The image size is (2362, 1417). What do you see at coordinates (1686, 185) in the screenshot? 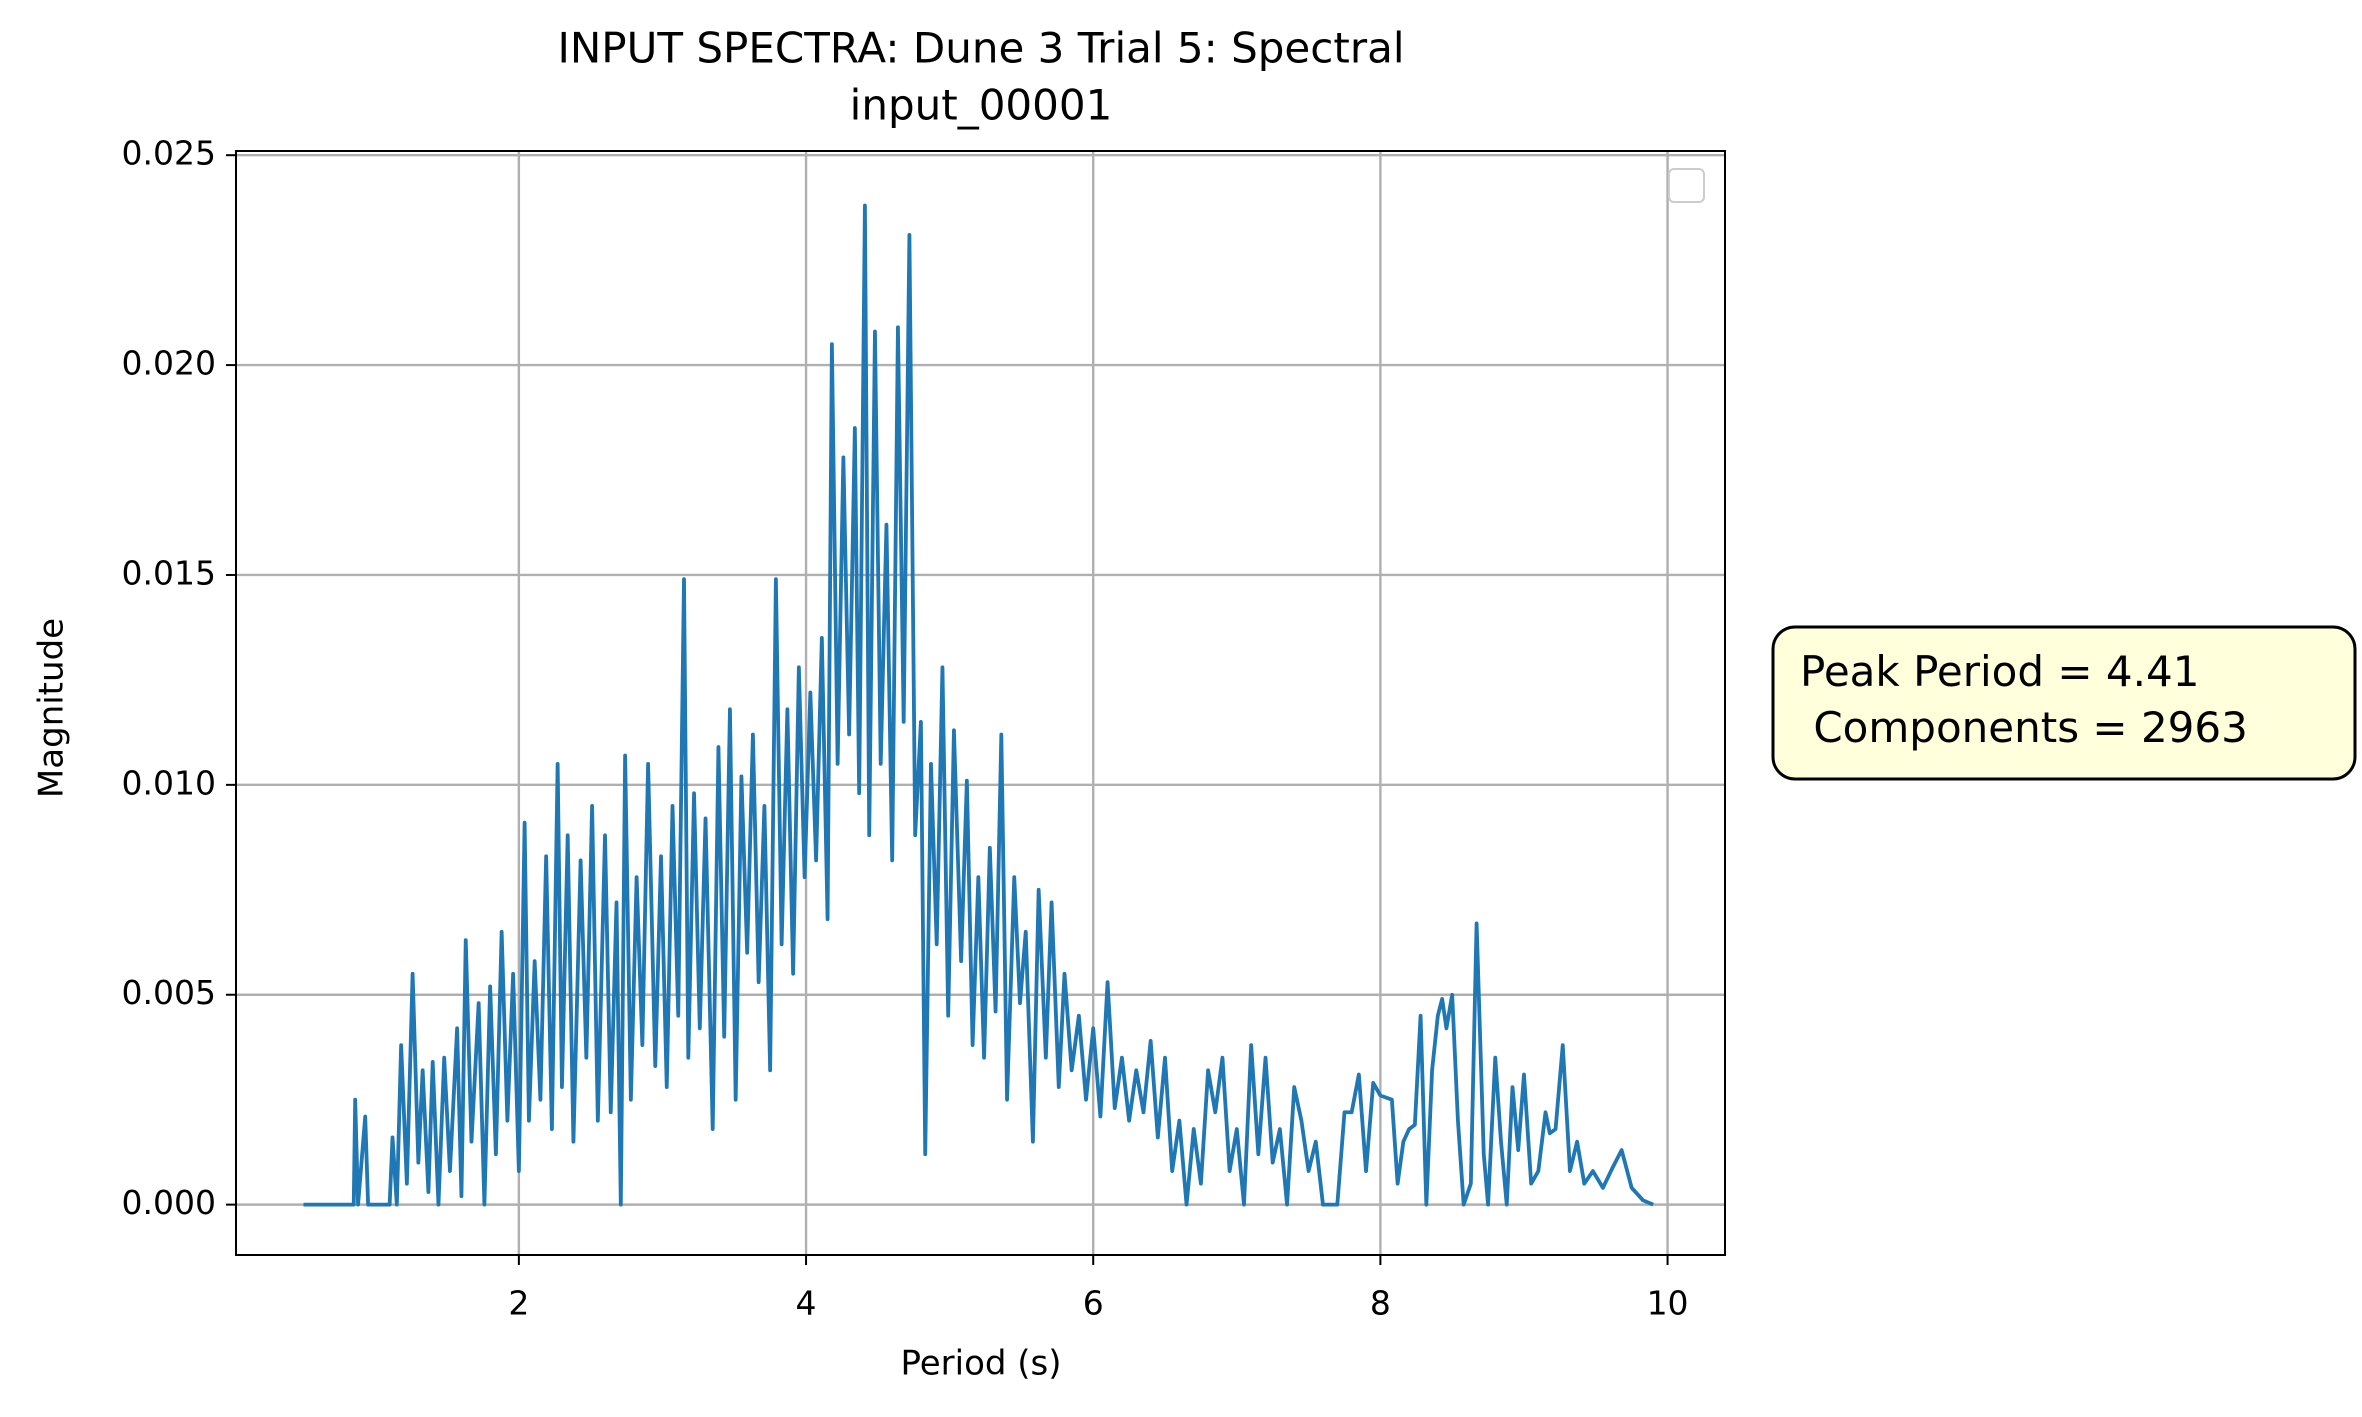
I see `legend-box` at bounding box center [1686, 185].